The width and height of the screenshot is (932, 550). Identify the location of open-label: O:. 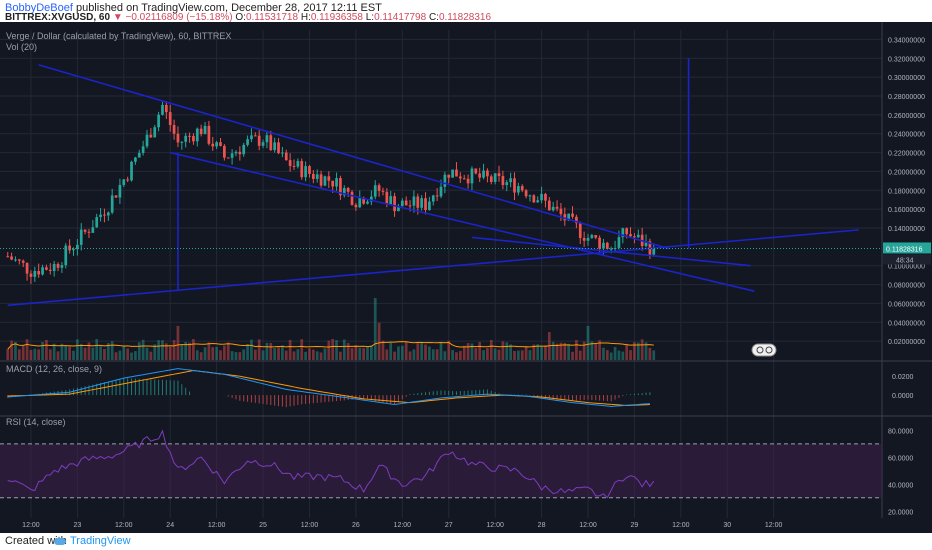
(240, 17).